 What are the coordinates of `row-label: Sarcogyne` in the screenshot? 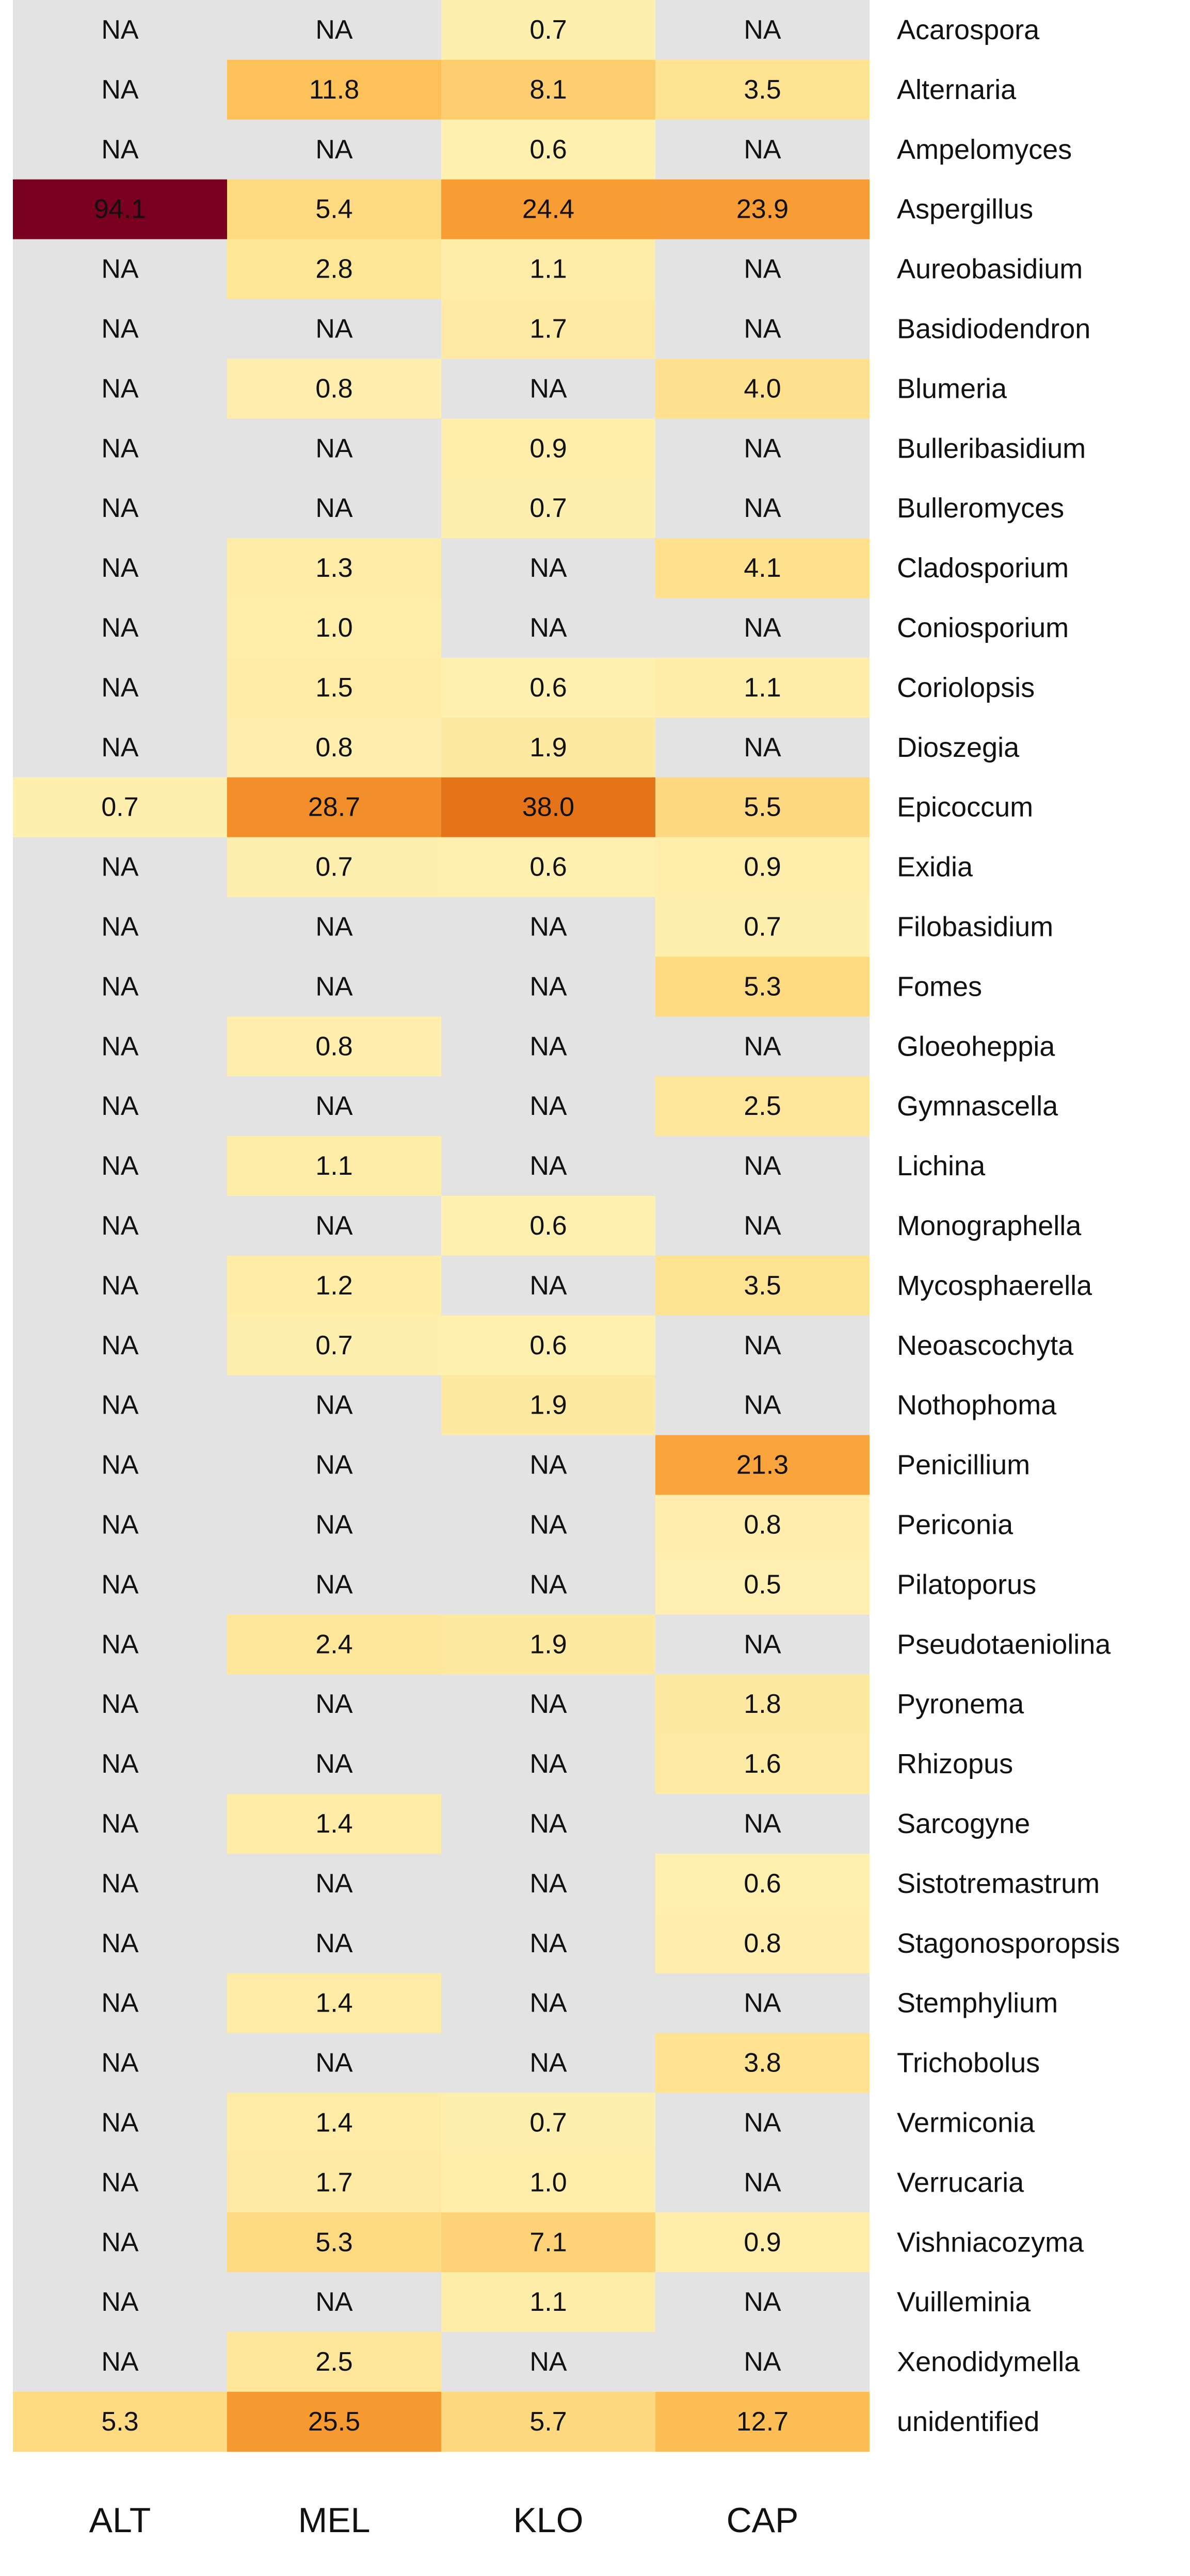 It's located at (963, 1823).